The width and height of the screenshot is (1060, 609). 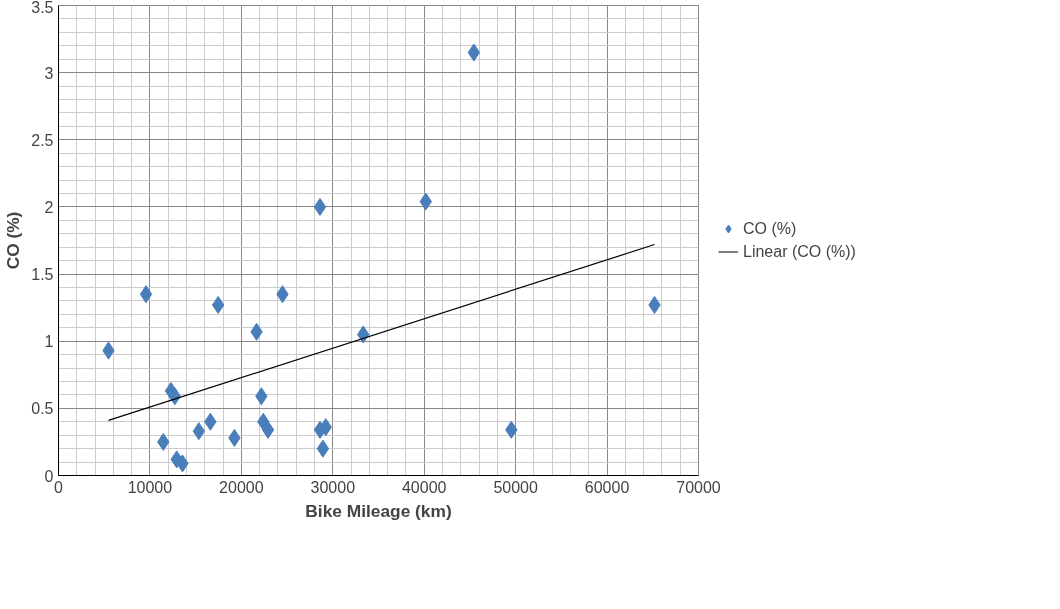 I want to click on x-tick-label: 40000, so click(x=424, y=487).